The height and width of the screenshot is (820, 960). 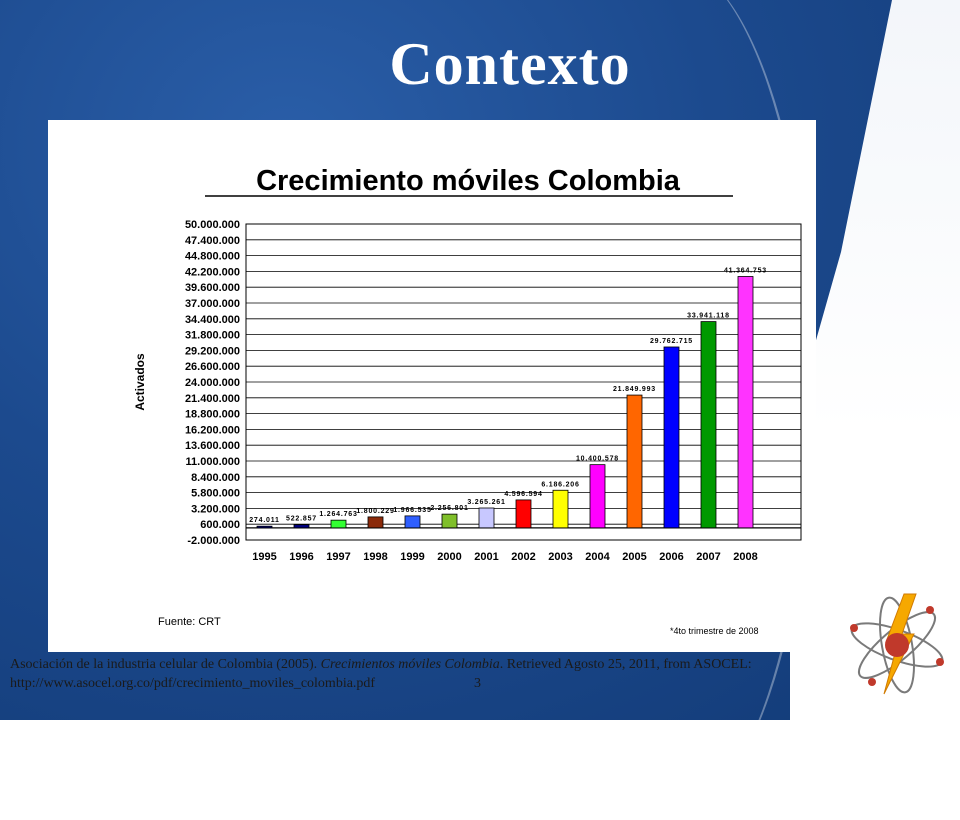 What do you see at coordinates (634, 557) in the screenshot?
I see `x-tick-label: 2005` at bounding box center [634, 557].